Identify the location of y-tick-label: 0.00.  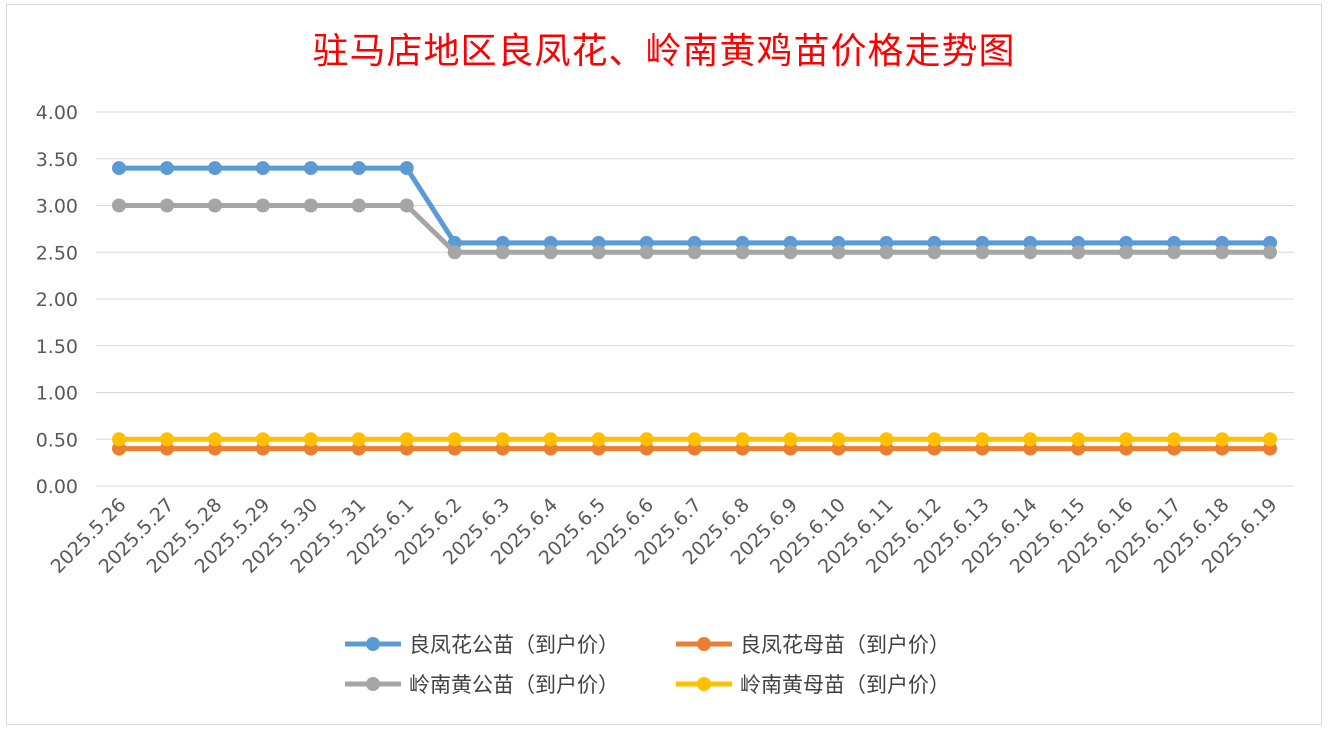
(57, 487).